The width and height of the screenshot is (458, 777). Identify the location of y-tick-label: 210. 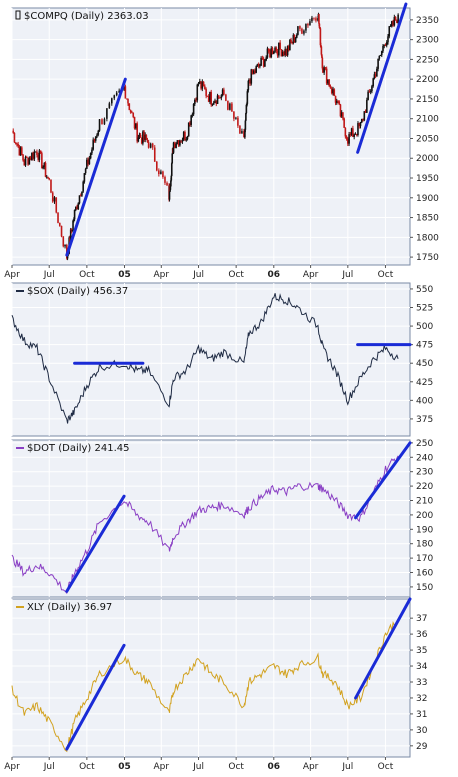
(424, 501).